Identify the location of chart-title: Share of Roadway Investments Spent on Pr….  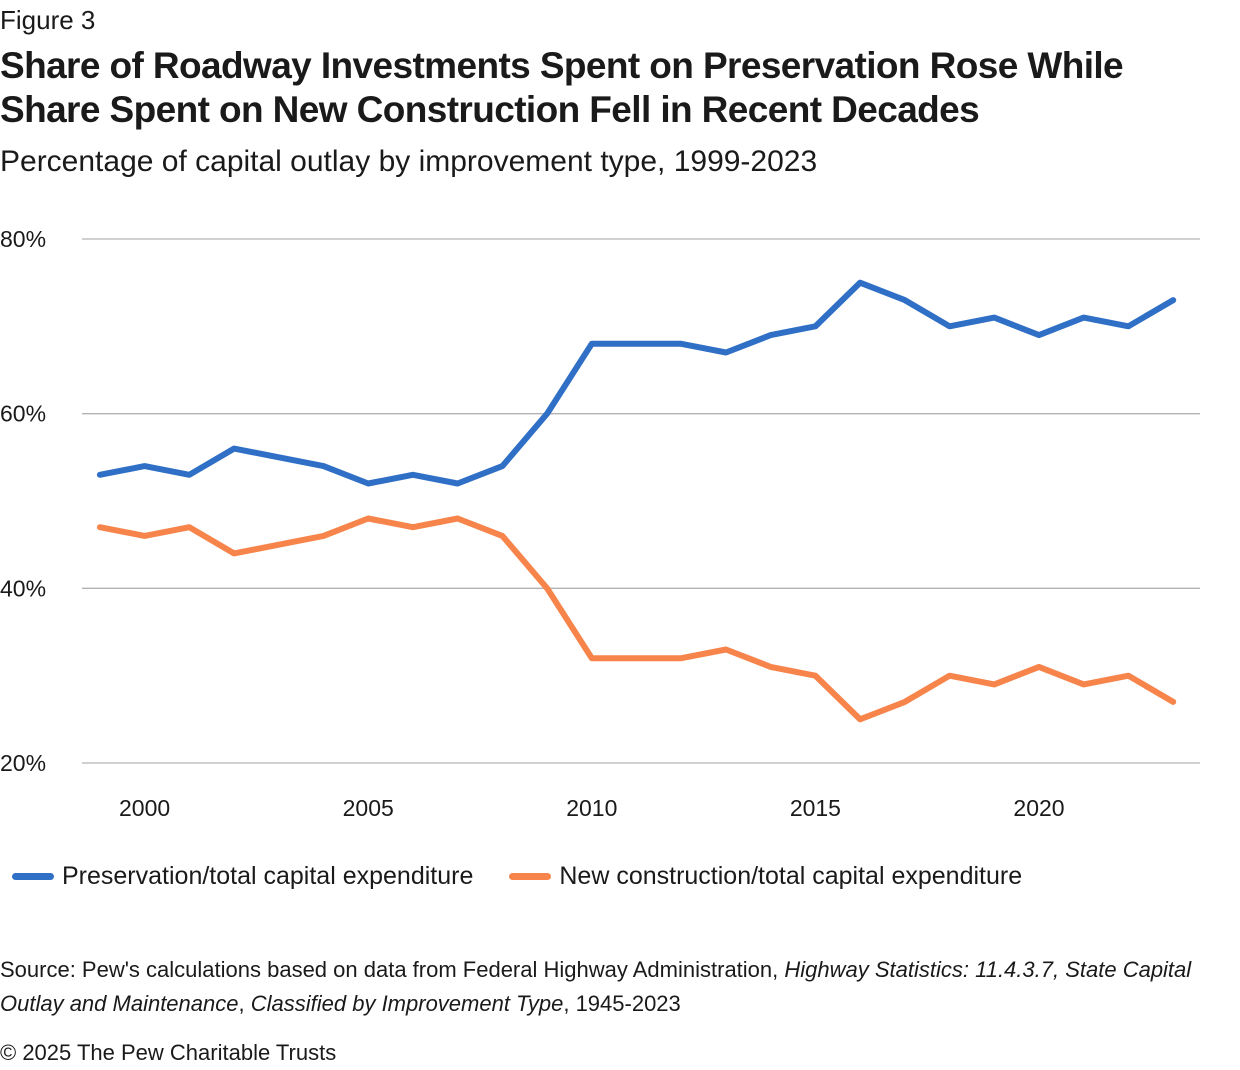
(562, 87).